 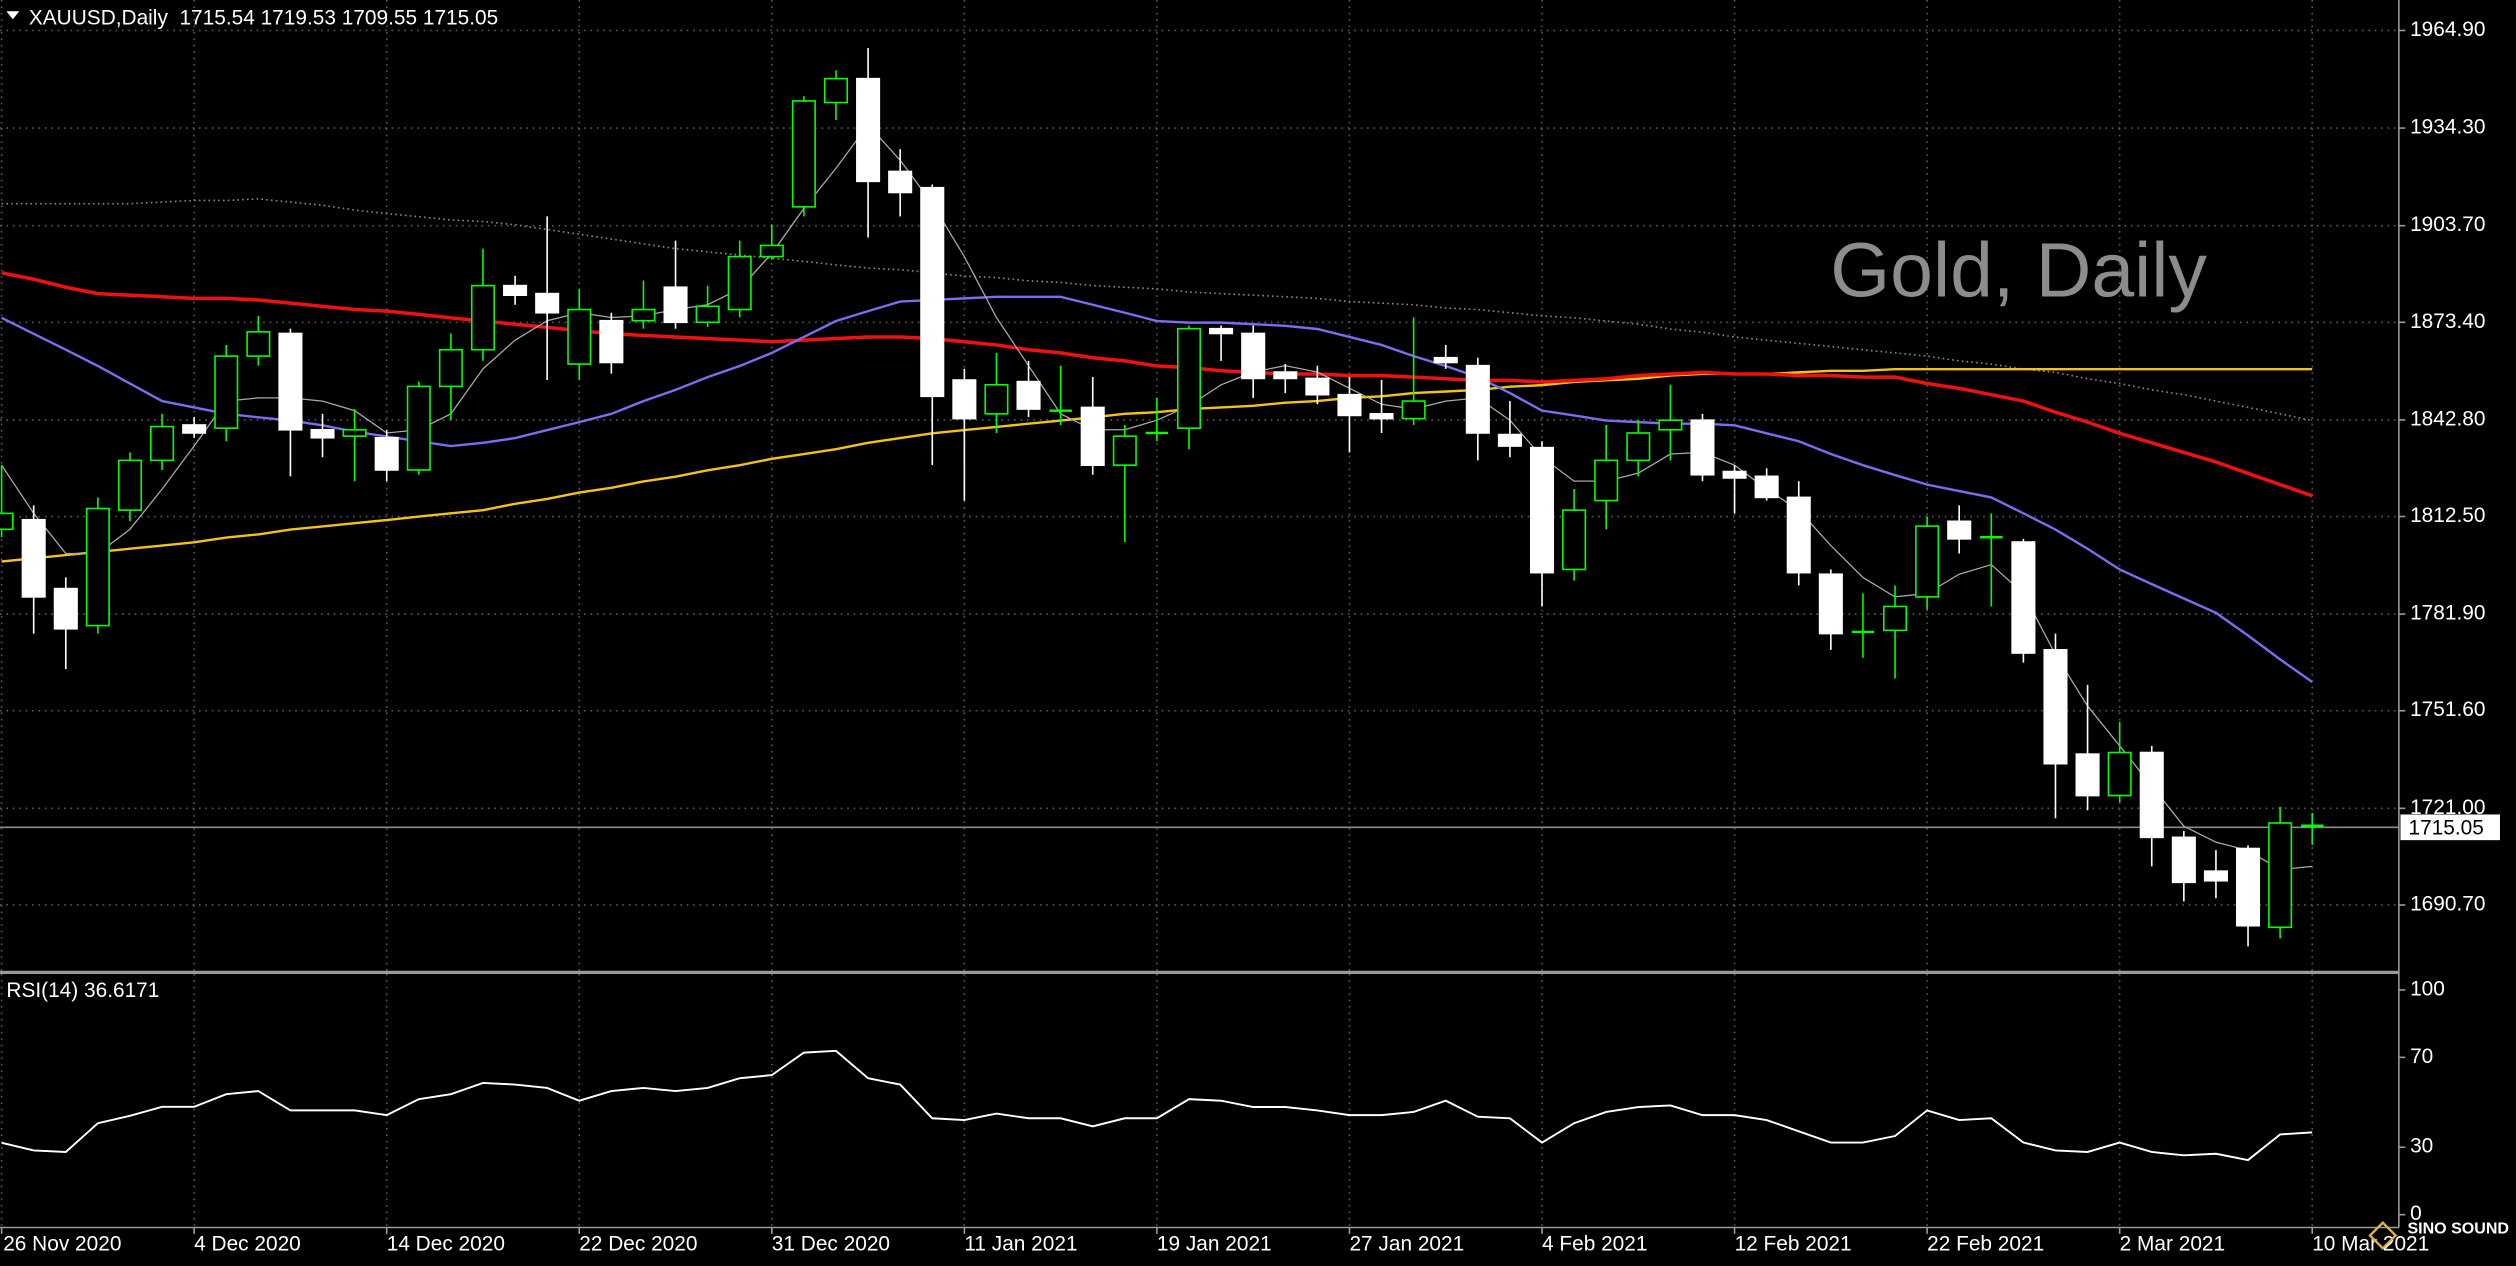 I want to click on x-tick-label: 12 Feb 2021, so click(x=1793, y=1244).